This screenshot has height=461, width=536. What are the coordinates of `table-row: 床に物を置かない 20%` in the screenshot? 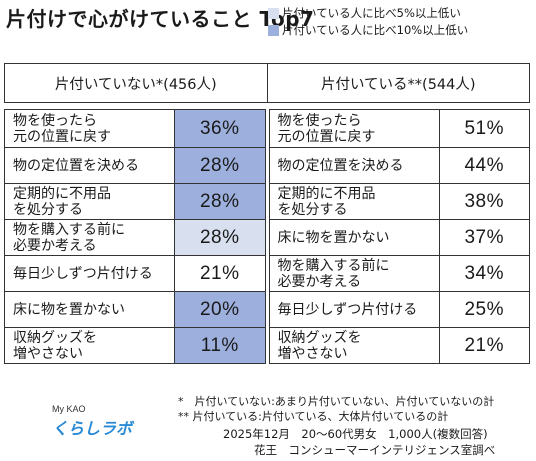 It's located at (135, 309).